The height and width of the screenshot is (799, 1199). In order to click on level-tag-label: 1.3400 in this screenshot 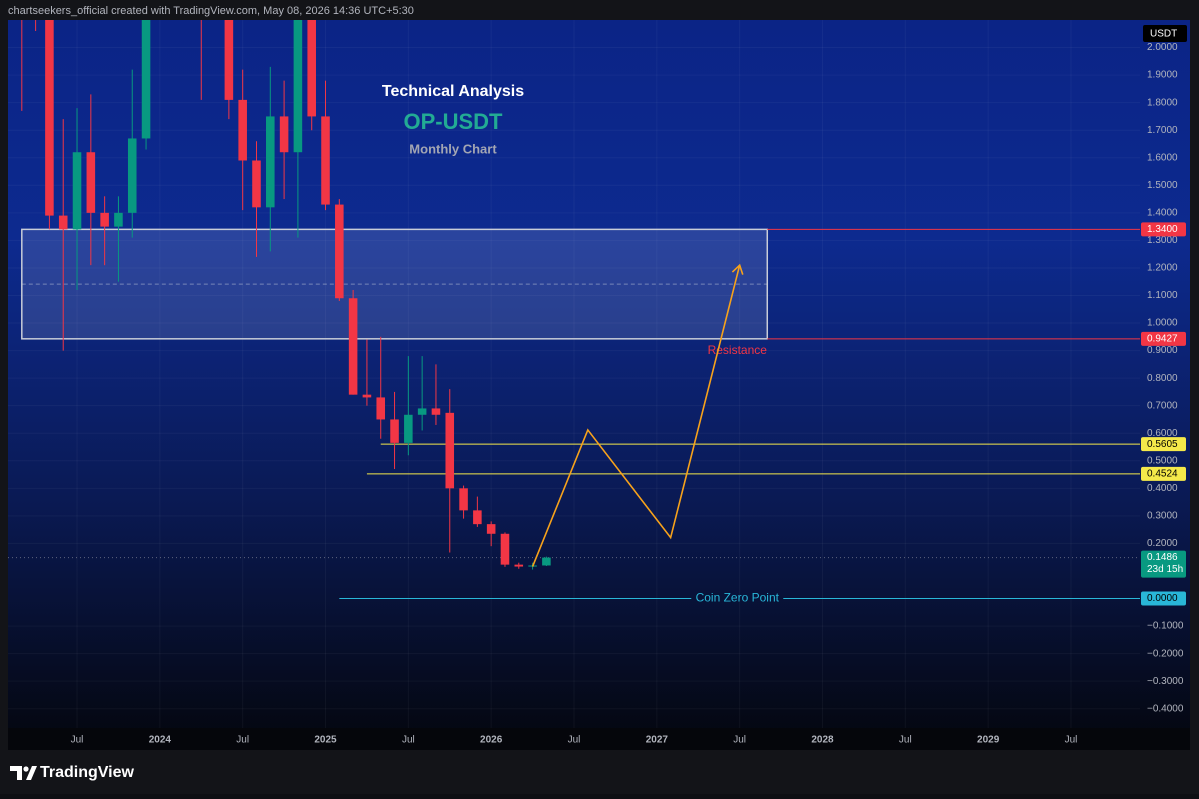, I will do `click(1162, 229)`.